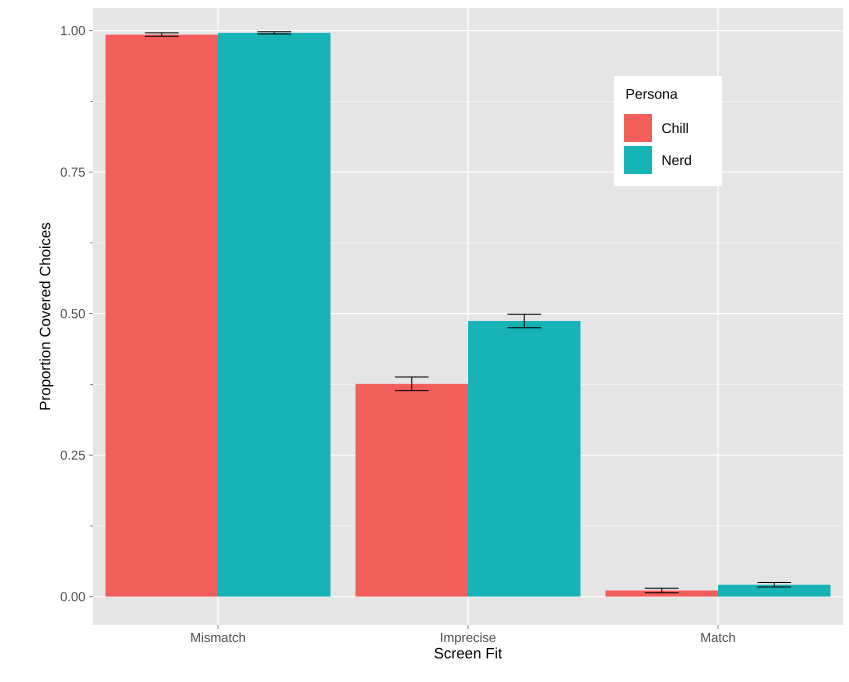 This screenshot has height=682, width=849. Describe the element at coordinates (218, 637) in the screenshot. I see `x-tick-label: Mismatch` at that location.